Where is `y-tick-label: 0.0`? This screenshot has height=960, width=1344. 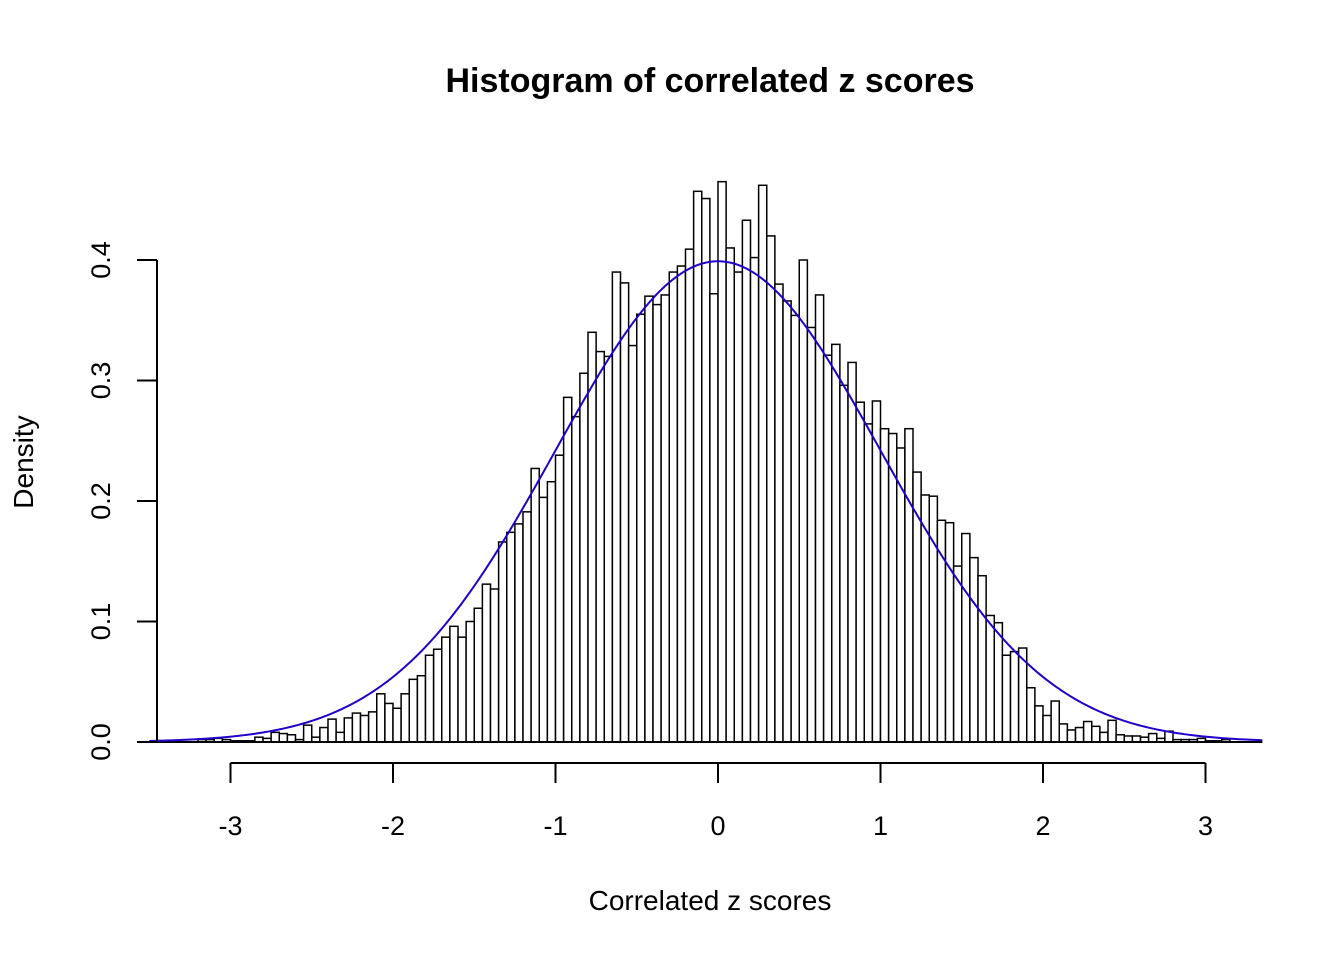
y-tick-label: 0.0 is located at coordinates (101, 742).